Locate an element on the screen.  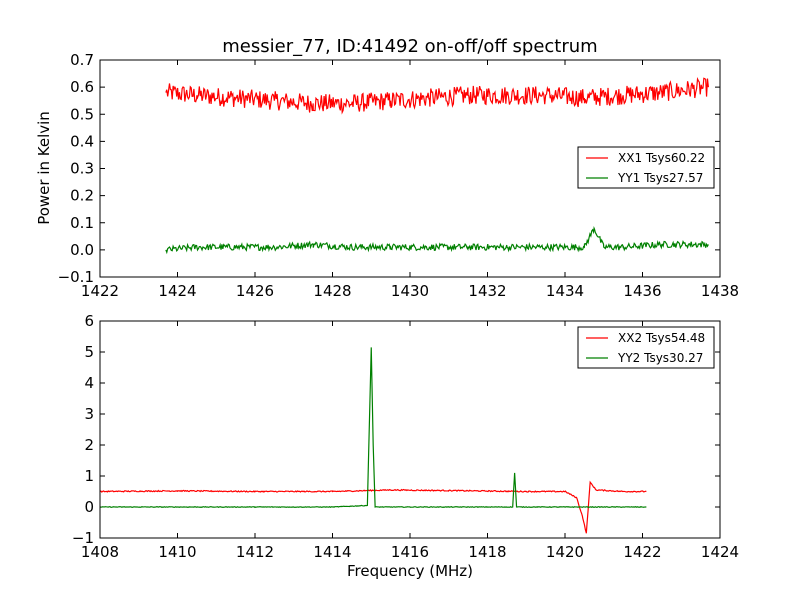
x-tick-label: 1428 is located at coordinates (332, 291).